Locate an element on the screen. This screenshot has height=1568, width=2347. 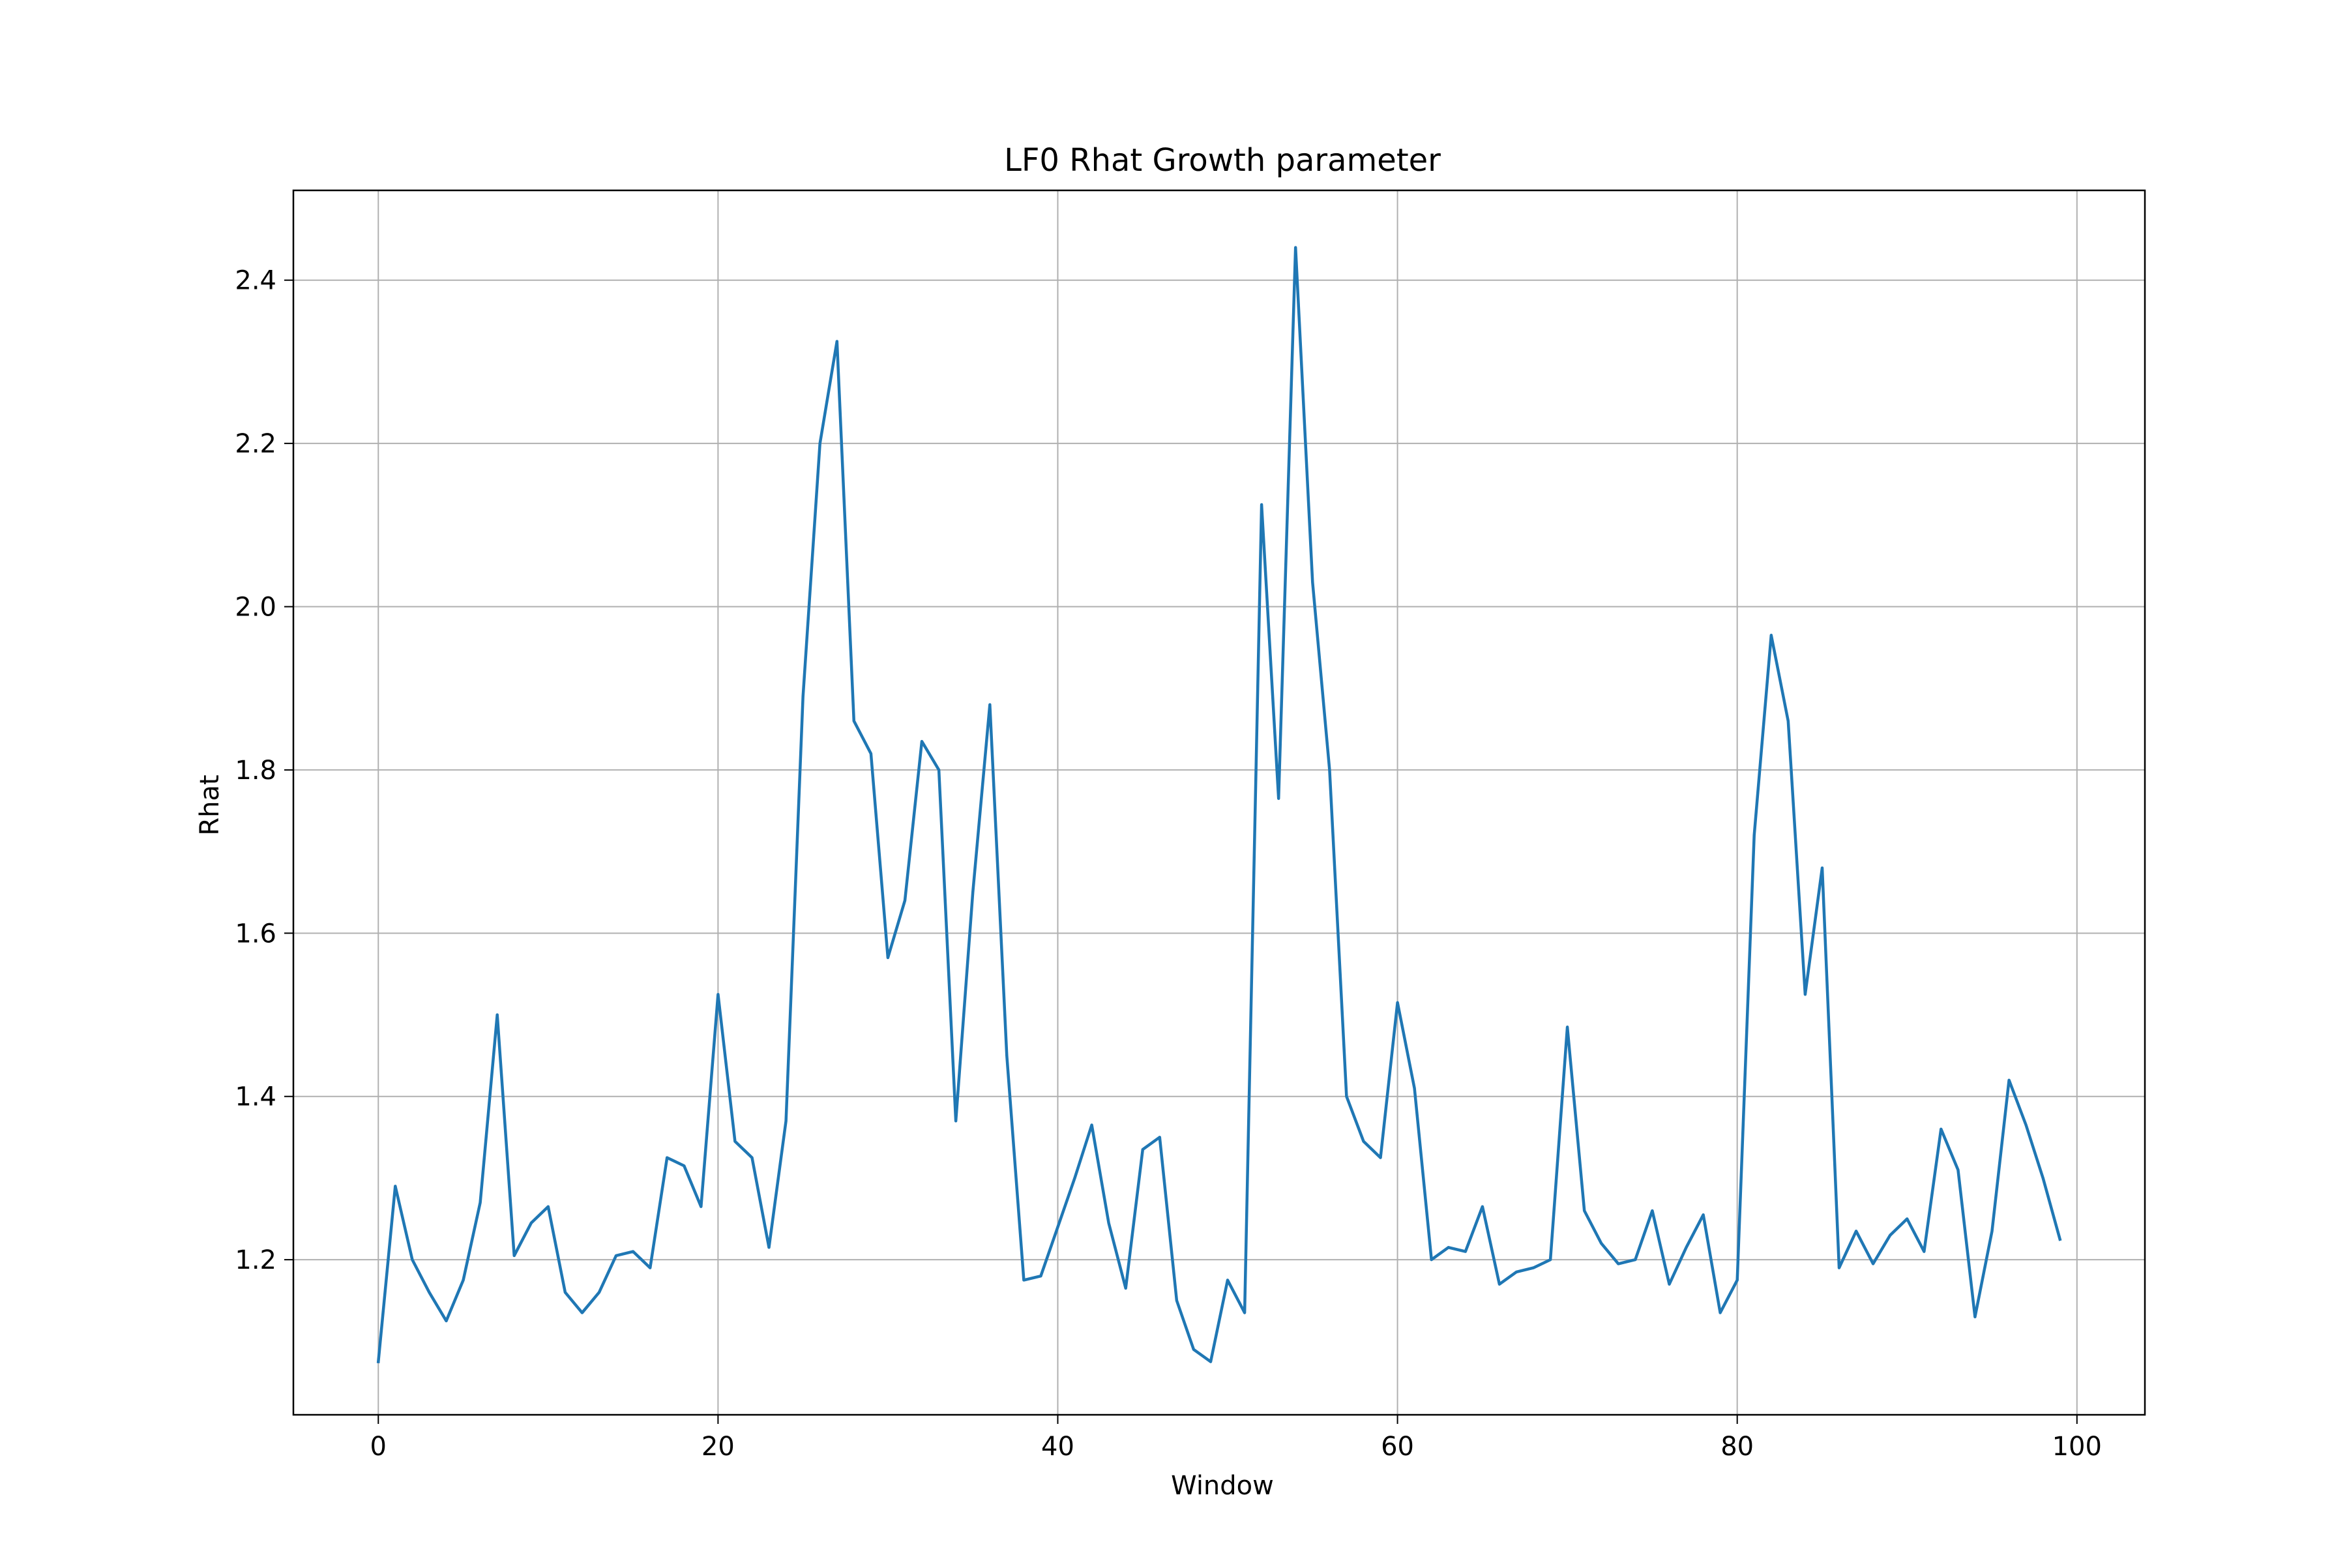
y-tick-label: 2.4 is located at coordinates (255, 281).